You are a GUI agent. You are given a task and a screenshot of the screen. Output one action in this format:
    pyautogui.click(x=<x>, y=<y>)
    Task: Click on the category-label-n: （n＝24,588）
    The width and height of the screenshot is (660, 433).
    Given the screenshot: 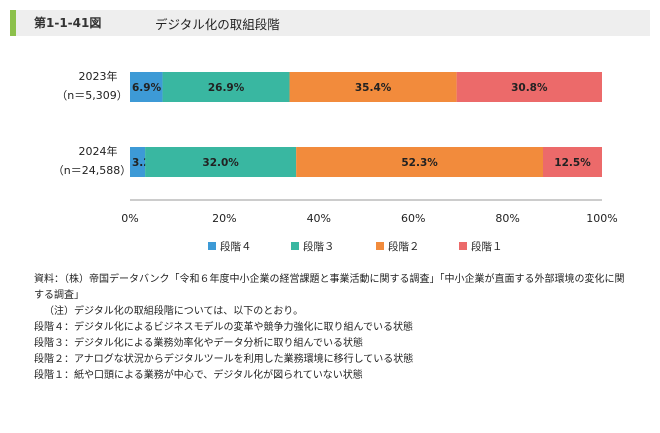 What is the action you would take?
    pyautogui.click(x=92, y=170)
    